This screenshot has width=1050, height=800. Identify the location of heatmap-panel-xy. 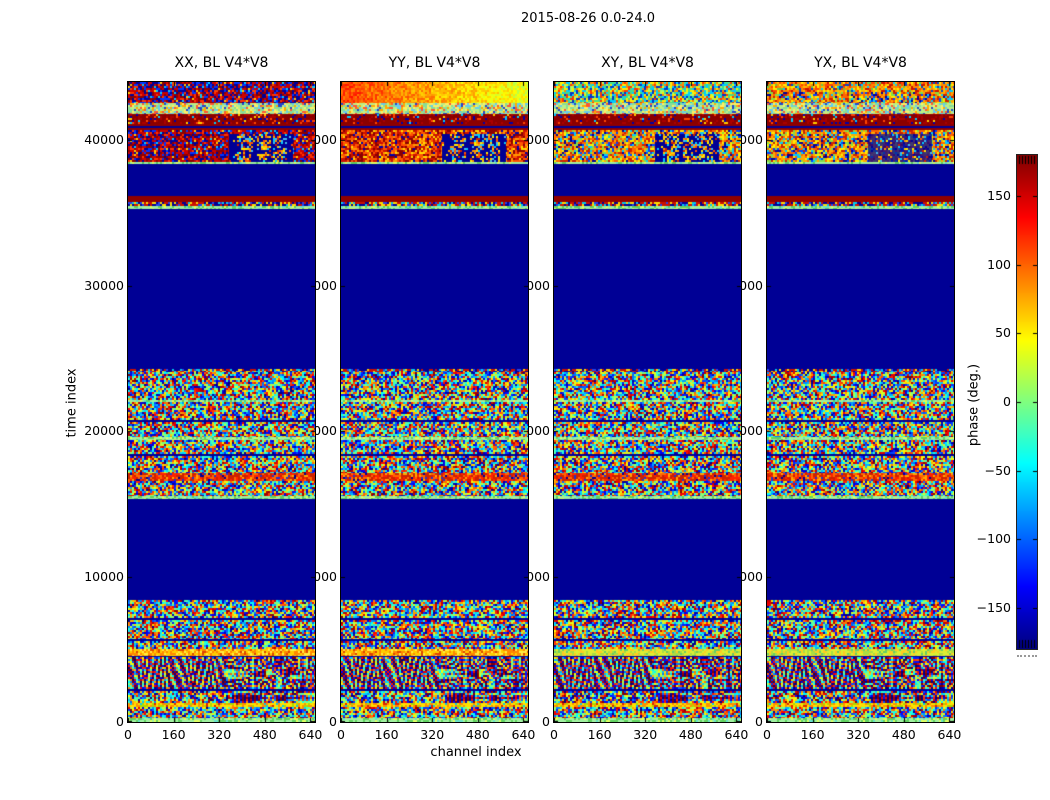
(647, 402).